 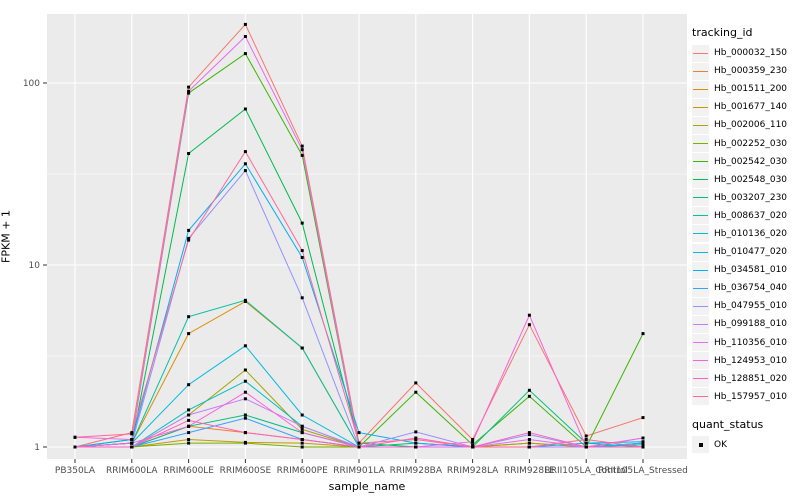 I want to click on legend-item-label: Hb_000032_150, so click(x=751, y=53).